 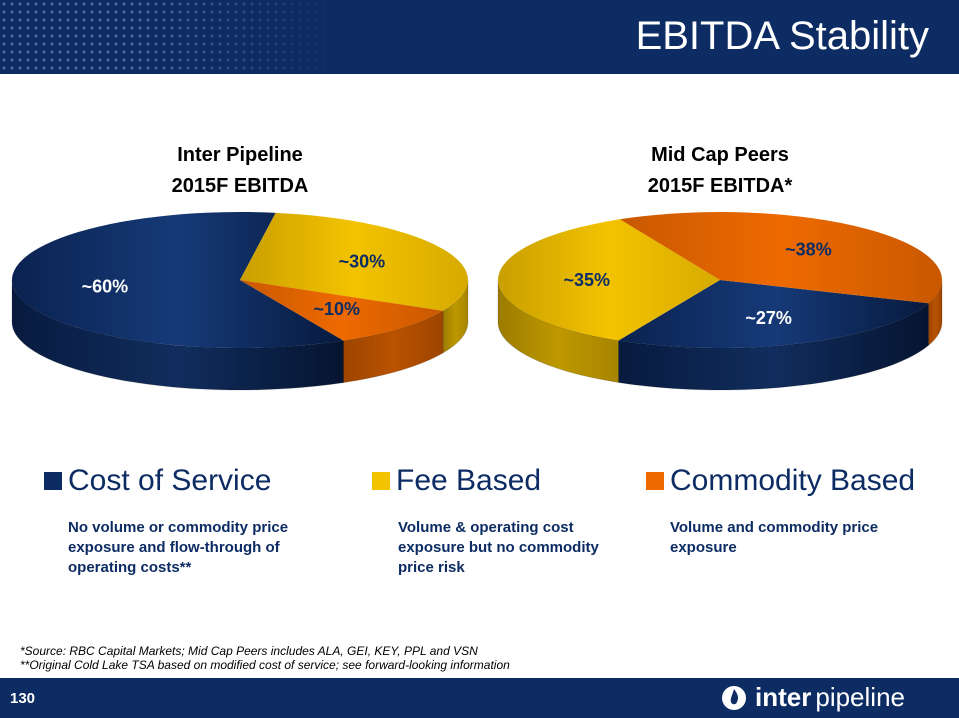 I want to click on header-bar: EBITDA Stability, so click(x=479, y=37).